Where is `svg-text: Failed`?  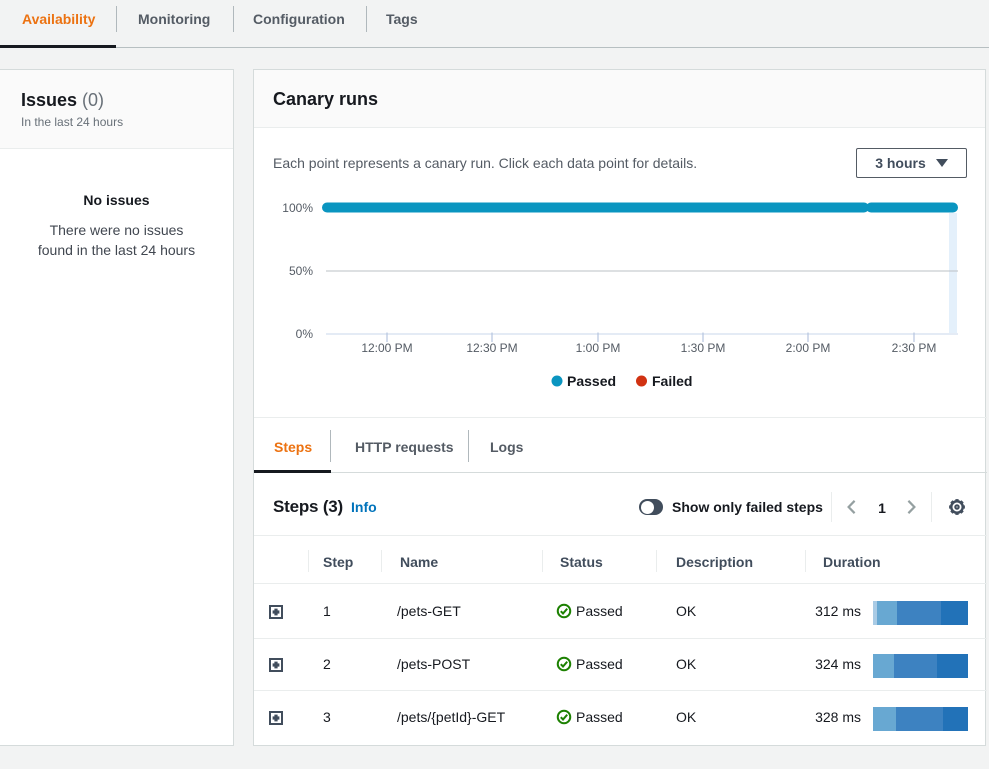 svg-text: Failed is located at coordinates (672, 381).